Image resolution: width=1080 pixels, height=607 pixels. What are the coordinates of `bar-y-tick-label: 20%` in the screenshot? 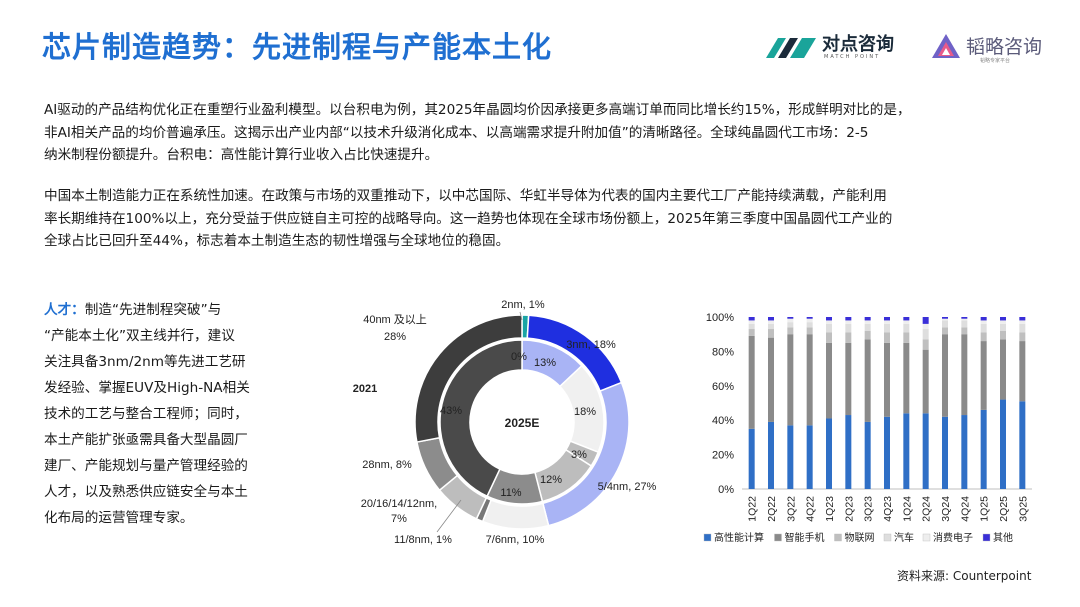 It's located at (723, 456).